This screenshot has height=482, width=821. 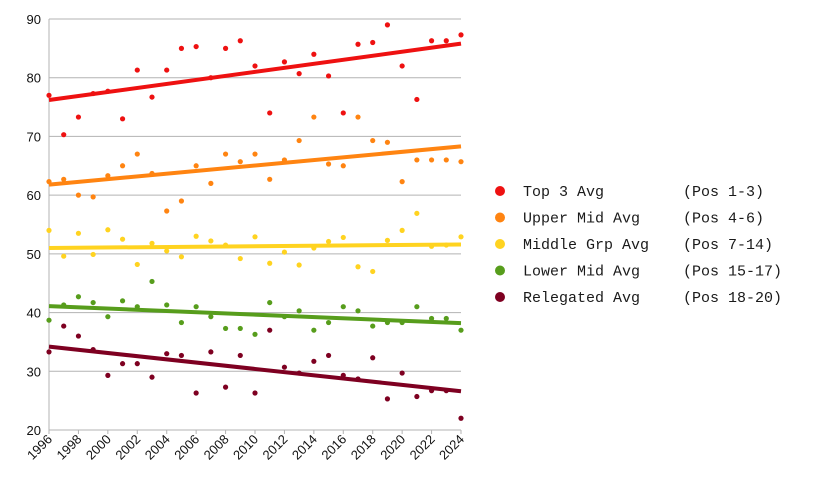 What do you see at coordinates (422, 447) in the screenshot?
I see `x-tick-label: 2022` at bounding box center [422, 447].